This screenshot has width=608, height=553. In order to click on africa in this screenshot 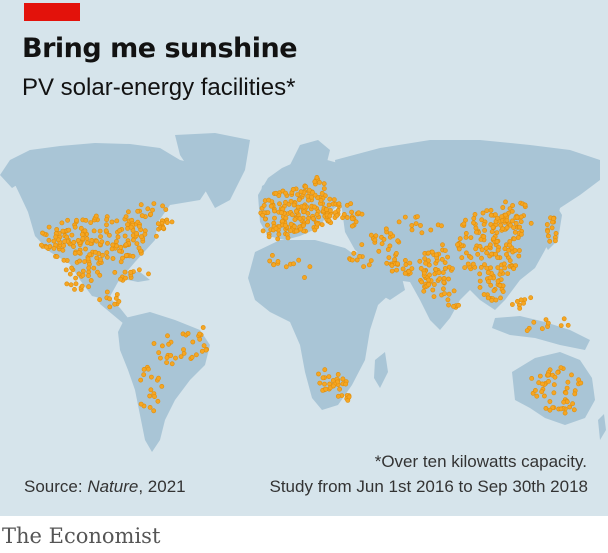, I will do `click(320, 325)`.